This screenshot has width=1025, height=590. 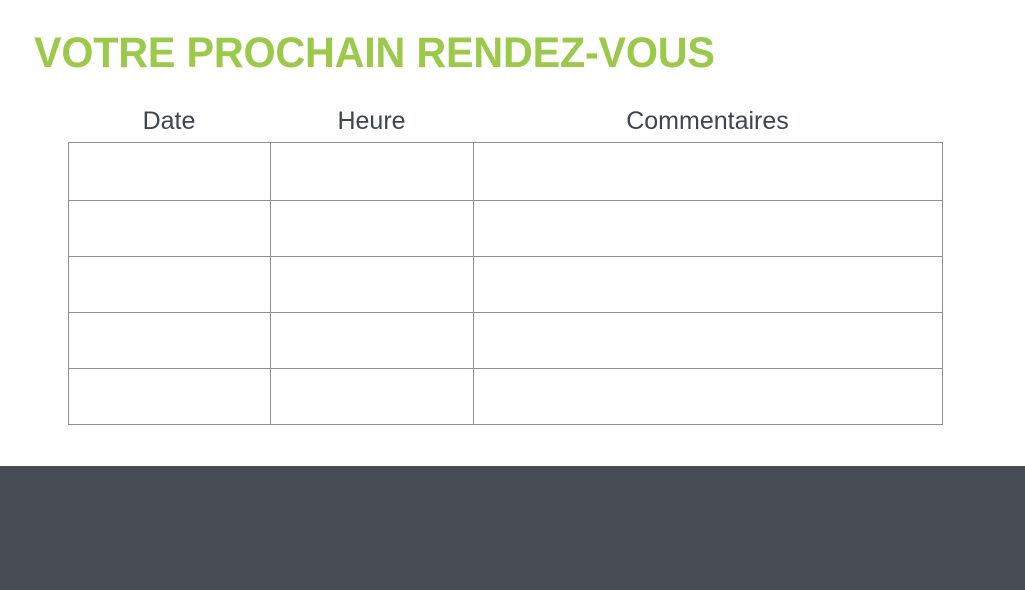 I want to click on page-title: VOTRE PROCHAIN RENDEZ-VOUS, so click(x=374, y=53).